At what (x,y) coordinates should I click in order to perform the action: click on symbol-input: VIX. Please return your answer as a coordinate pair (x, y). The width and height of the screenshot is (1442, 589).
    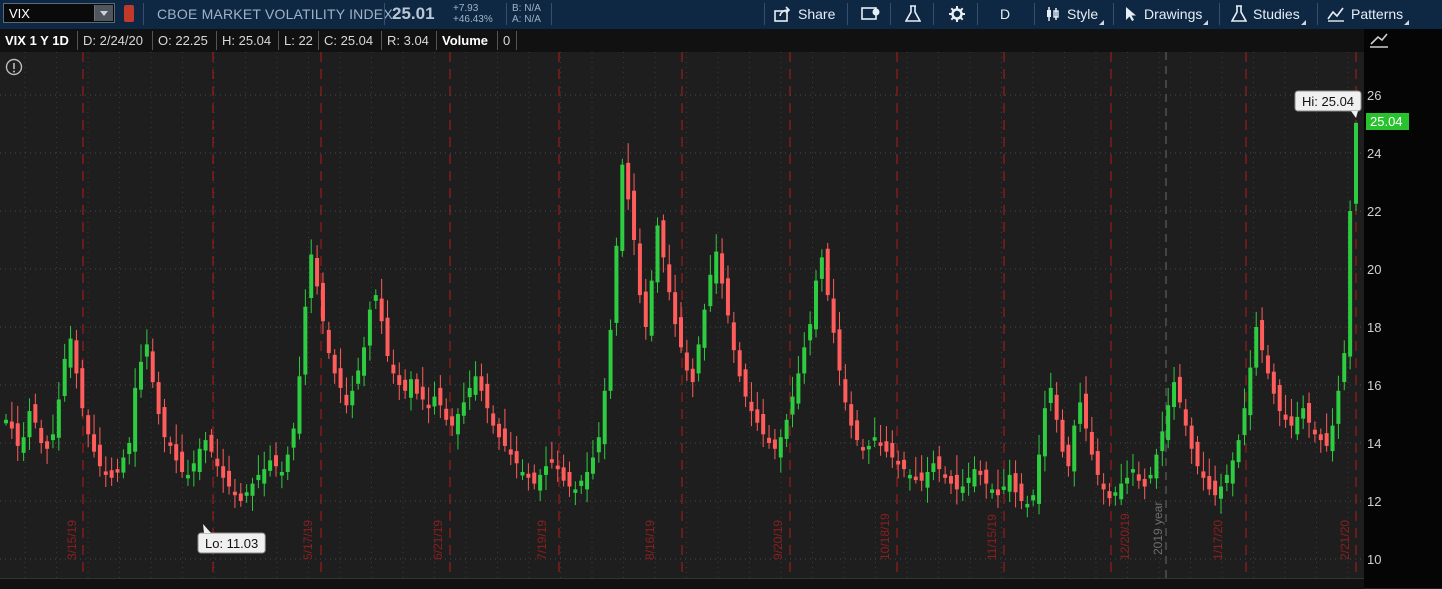
    Looking at the image, I should click on (19, 13).